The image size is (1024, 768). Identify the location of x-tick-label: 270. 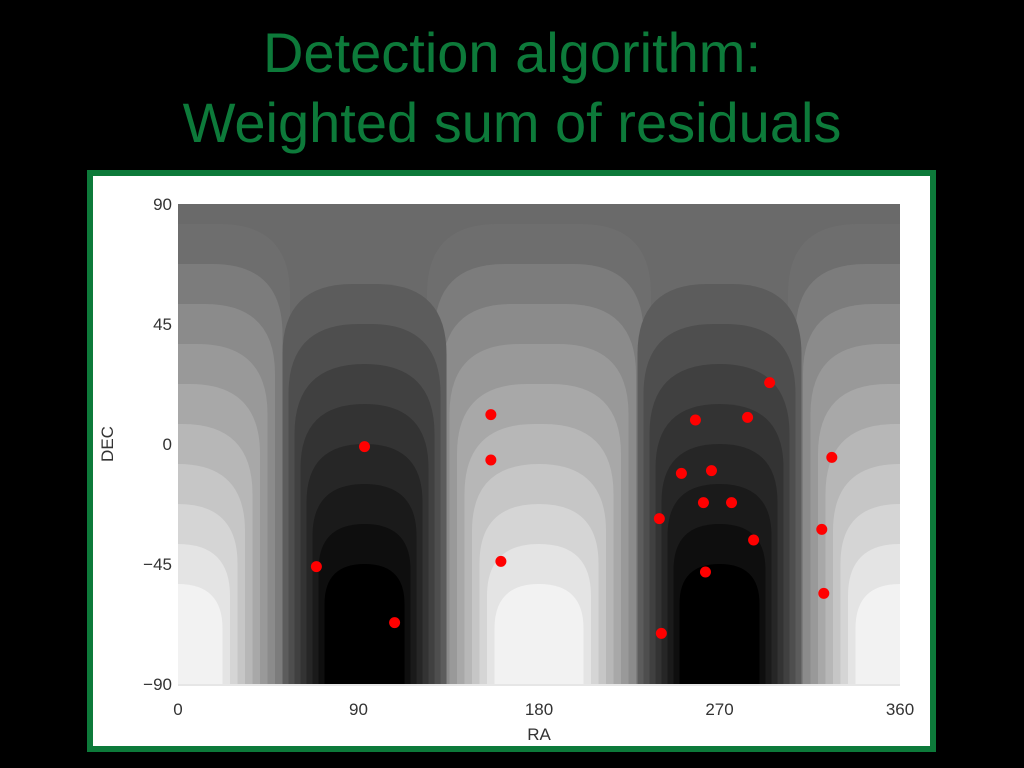
(719, 709).